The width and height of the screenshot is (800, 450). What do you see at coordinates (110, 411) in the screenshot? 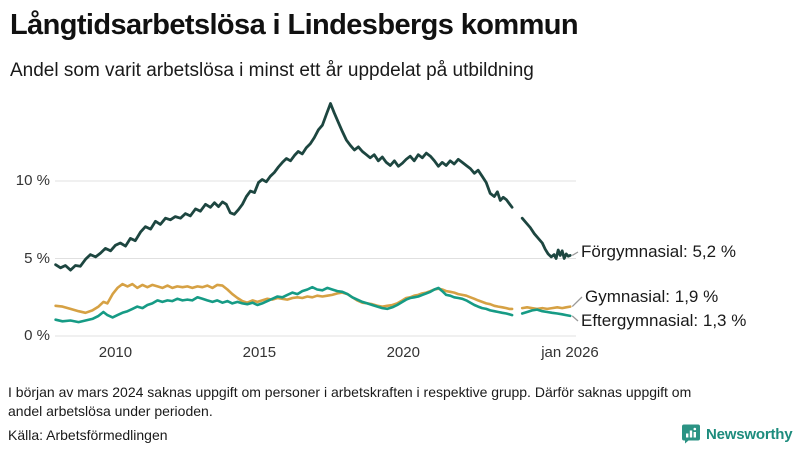
I see `footnote-line-2: andel arbetslösa under perioden.` at bounding box center [110, 411].